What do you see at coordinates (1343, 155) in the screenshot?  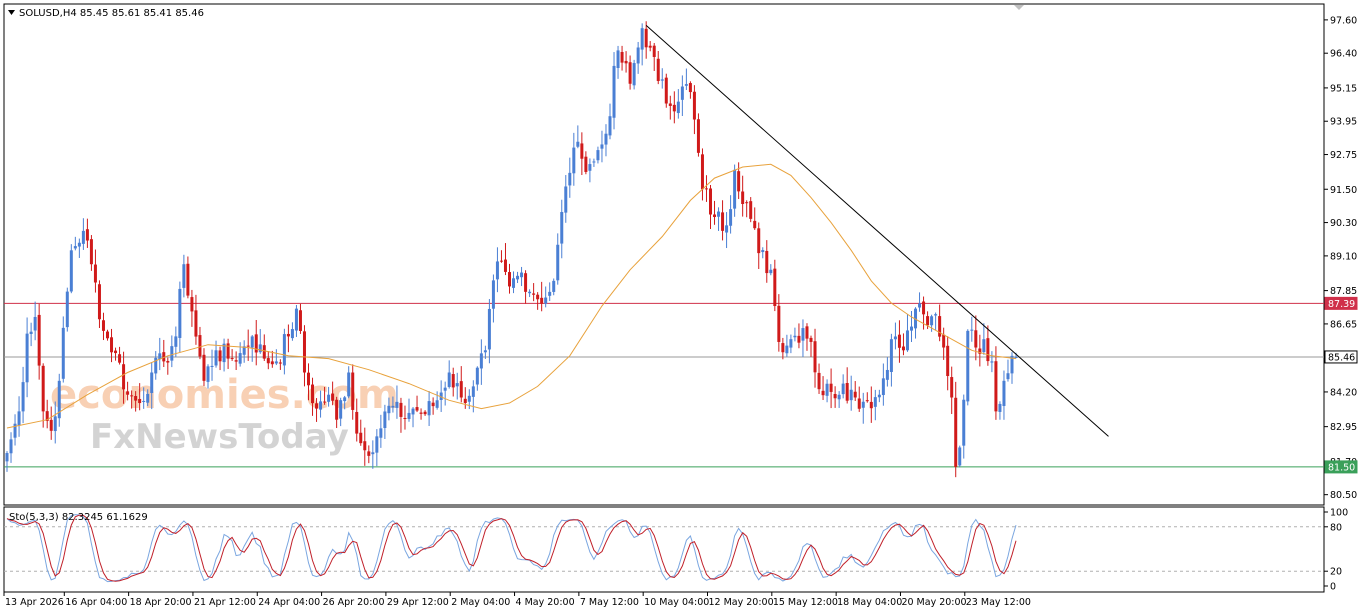 I see `price-tick-label: 92.75` at bounding box center [1343, 155].